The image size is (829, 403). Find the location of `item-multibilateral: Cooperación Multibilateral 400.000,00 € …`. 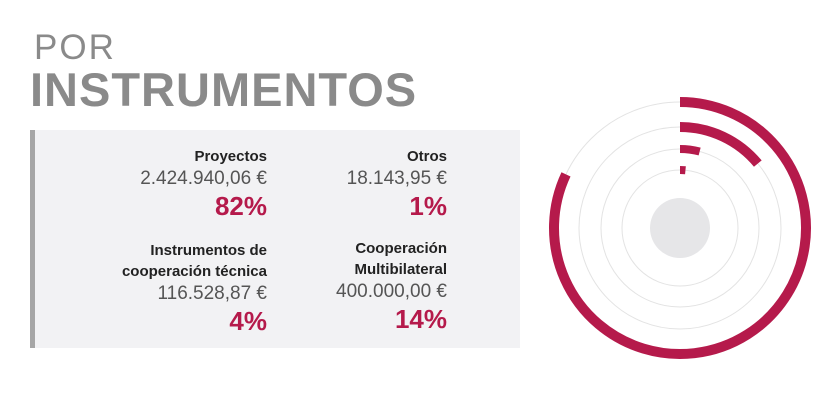

item-multibilateral: Cooperación Multibilateral 400.000,00 € … is located at coordinates (391, 286).